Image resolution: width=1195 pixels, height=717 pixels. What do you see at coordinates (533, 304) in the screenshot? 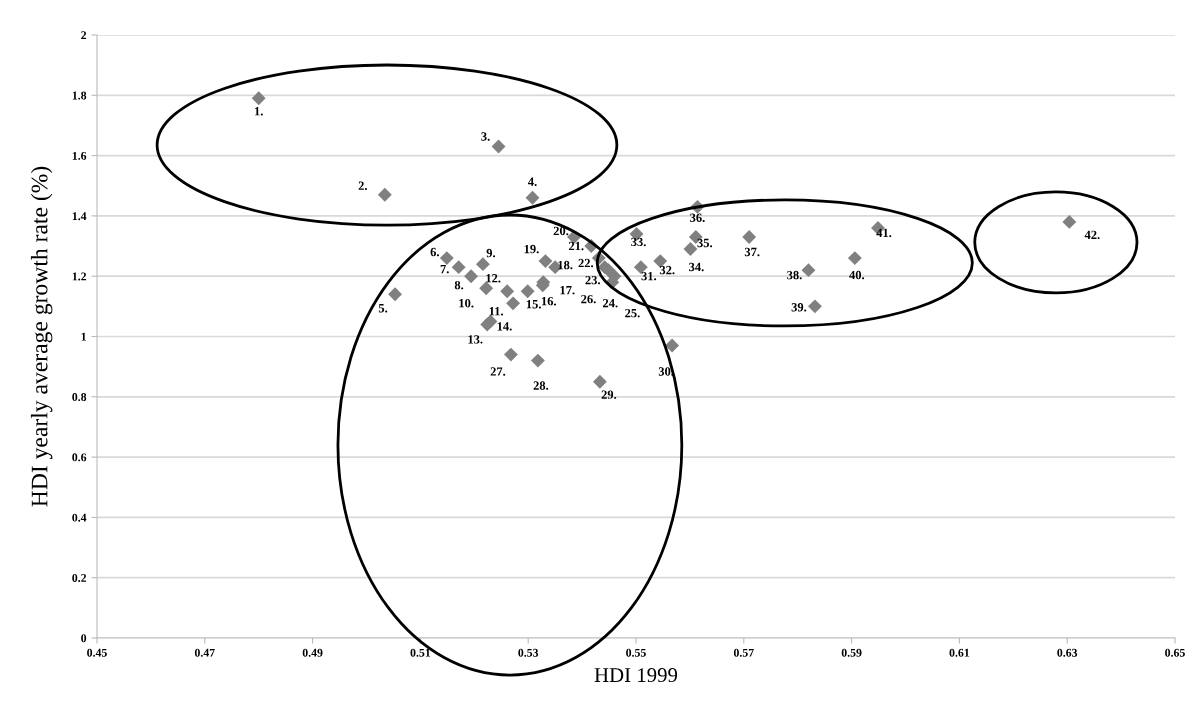
I see `annotation: 15.` at bounding box center [533, 304].